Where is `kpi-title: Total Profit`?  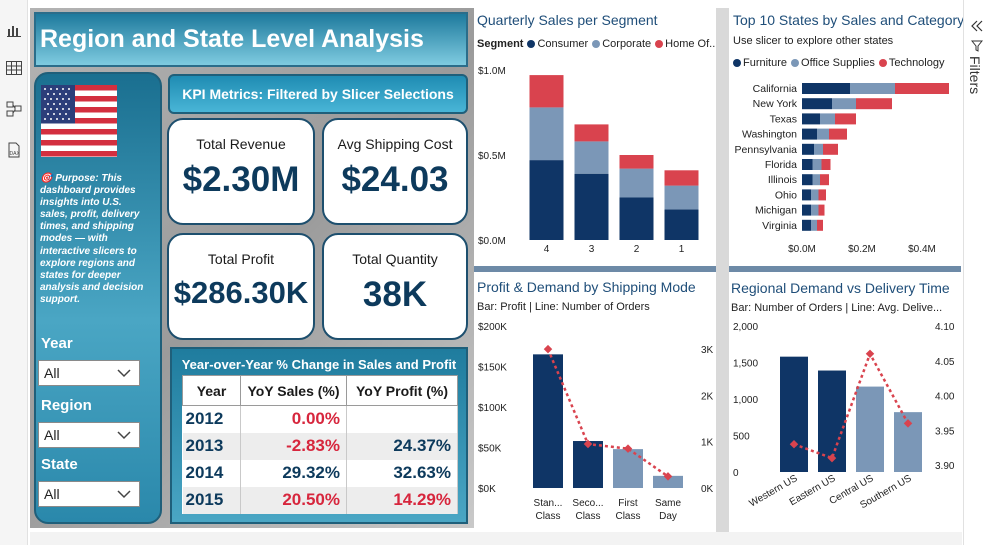 kpi-title: Total Profit is located at coordinates (241, 259).